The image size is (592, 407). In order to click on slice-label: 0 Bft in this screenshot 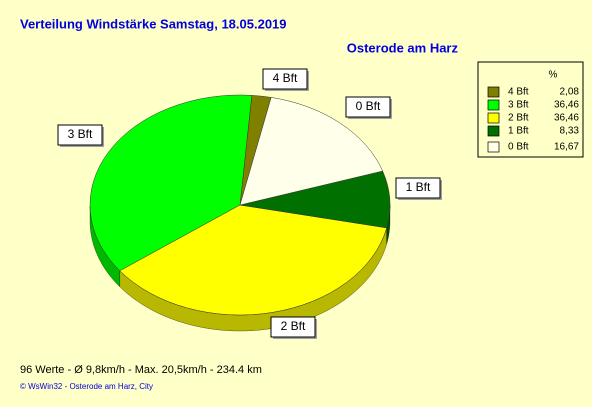, I will do `click(368, 106)`.